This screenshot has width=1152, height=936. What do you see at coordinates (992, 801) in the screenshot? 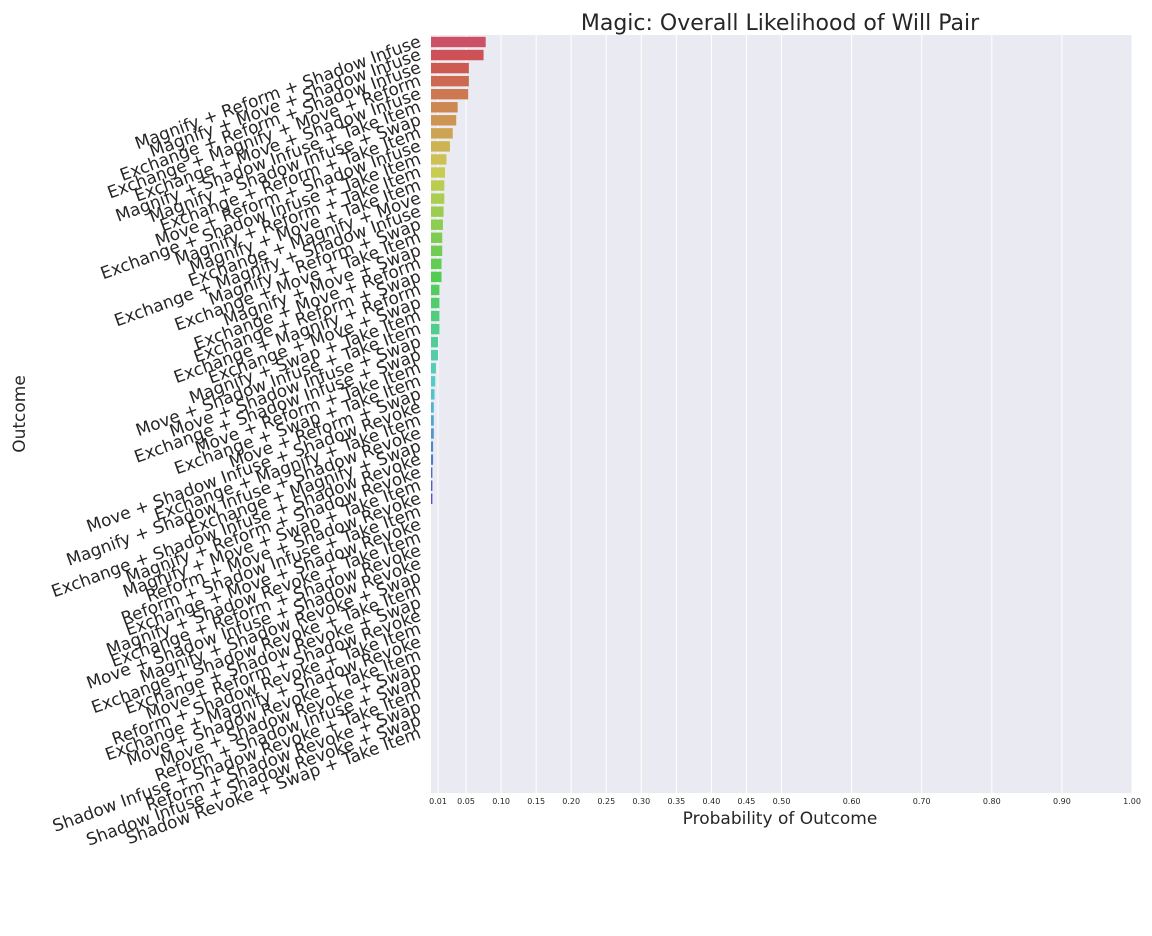
I see `x-tick-label: 0.80` at bounding box center [992, 801].